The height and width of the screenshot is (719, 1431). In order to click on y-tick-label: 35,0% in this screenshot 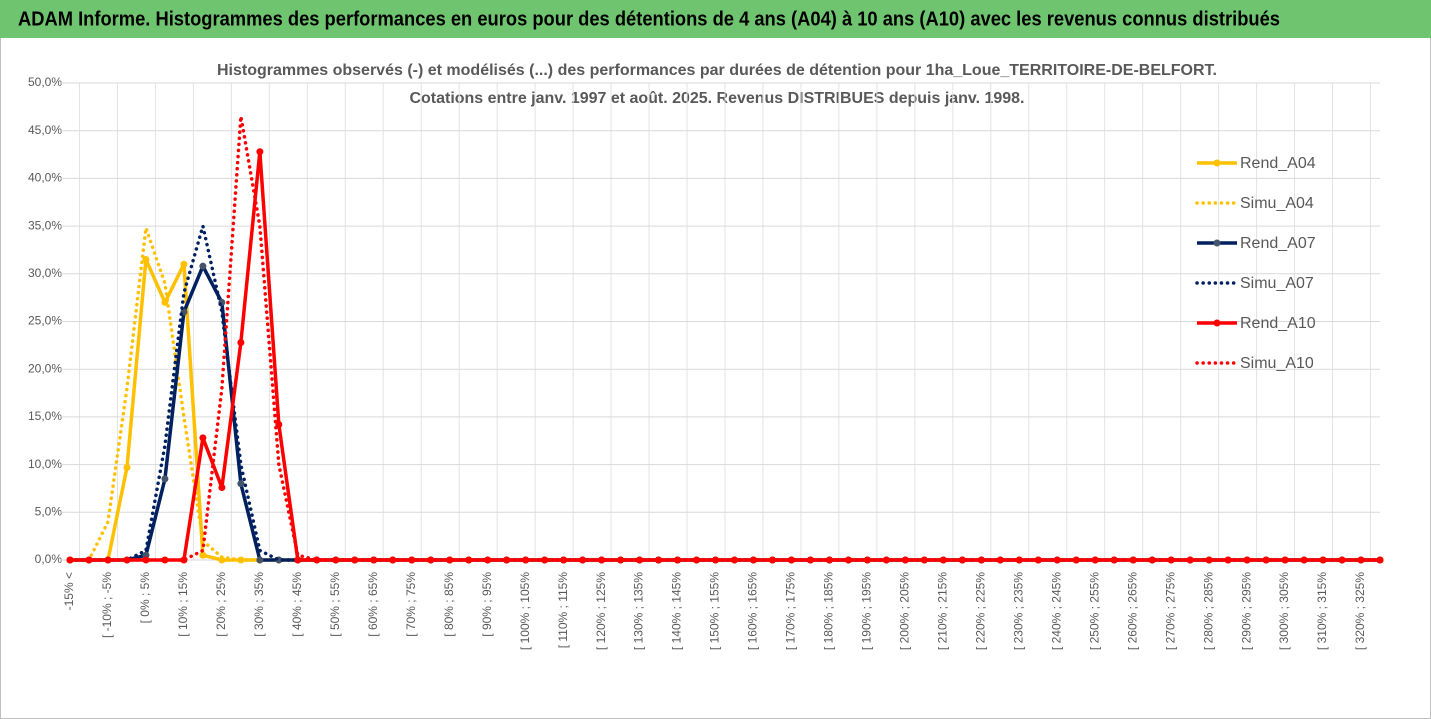, I will do `click(45, 225)`.